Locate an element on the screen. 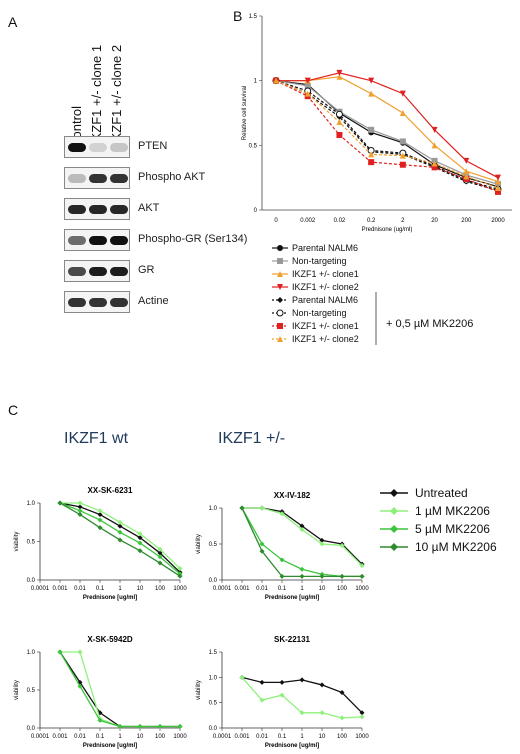  c-x-tick-label: 10 is located at coordinates (322, 589).